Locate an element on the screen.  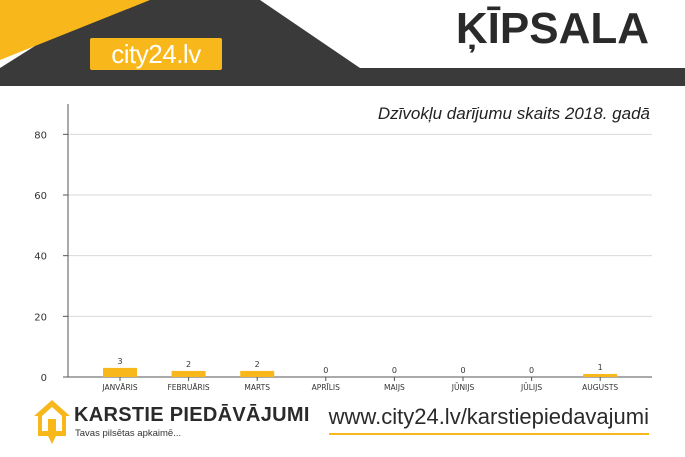
x-tick-label: JANVĀRIS is located at coordinates (119, 387).